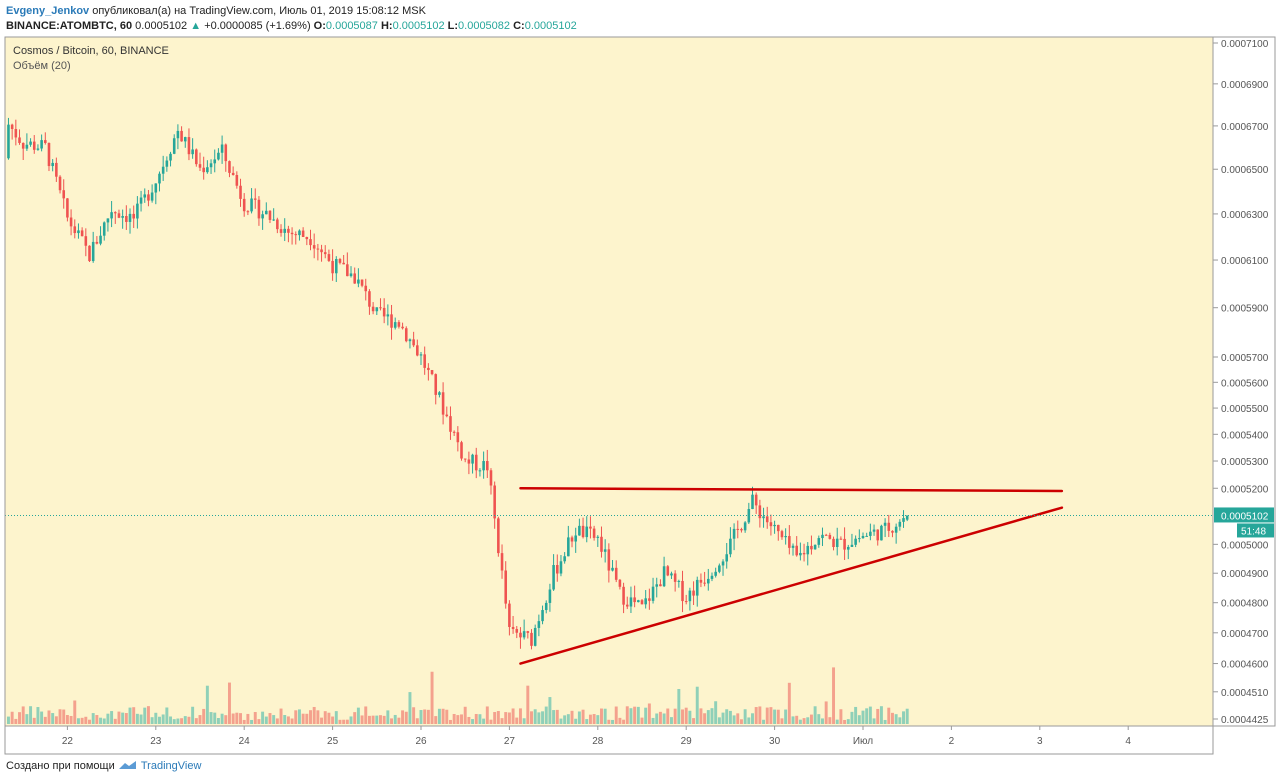  I want to click on resistance-trendline, so click(791, 490).